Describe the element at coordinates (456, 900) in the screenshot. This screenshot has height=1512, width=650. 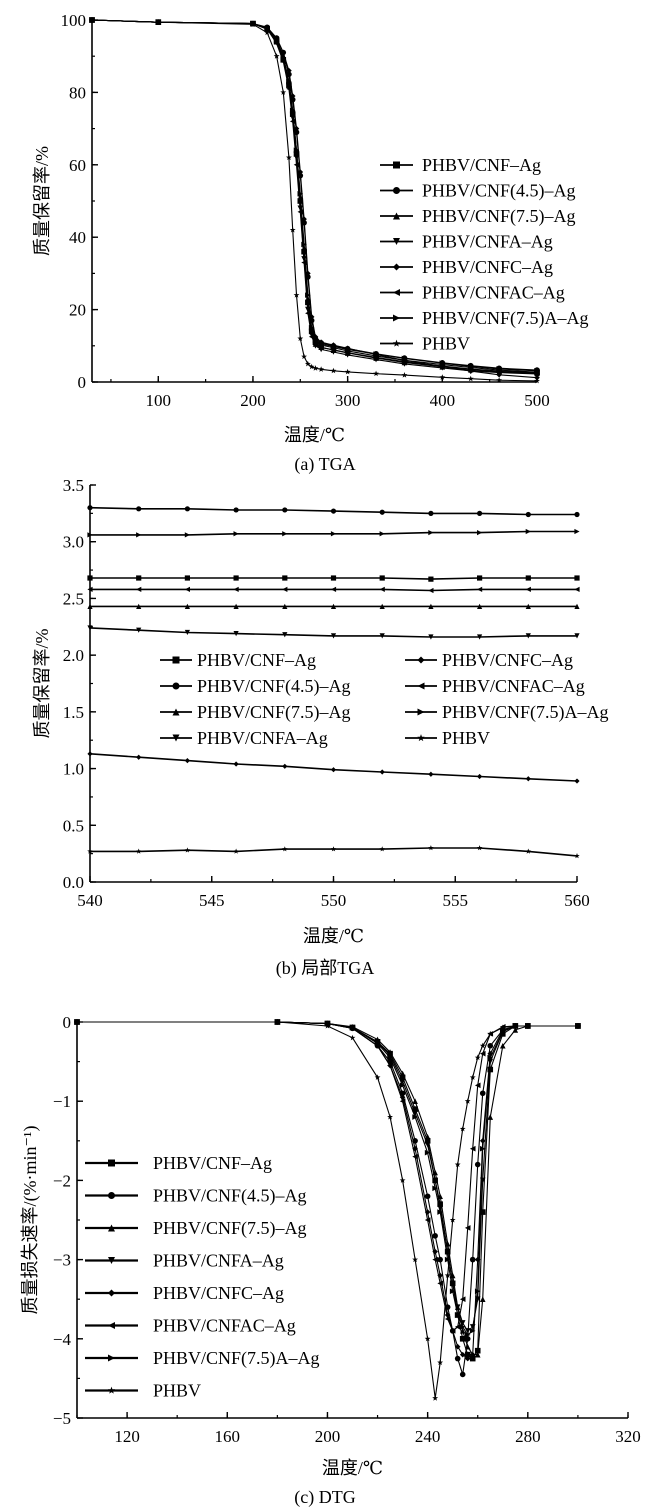
I see `x-tick-label: 555` at that location.